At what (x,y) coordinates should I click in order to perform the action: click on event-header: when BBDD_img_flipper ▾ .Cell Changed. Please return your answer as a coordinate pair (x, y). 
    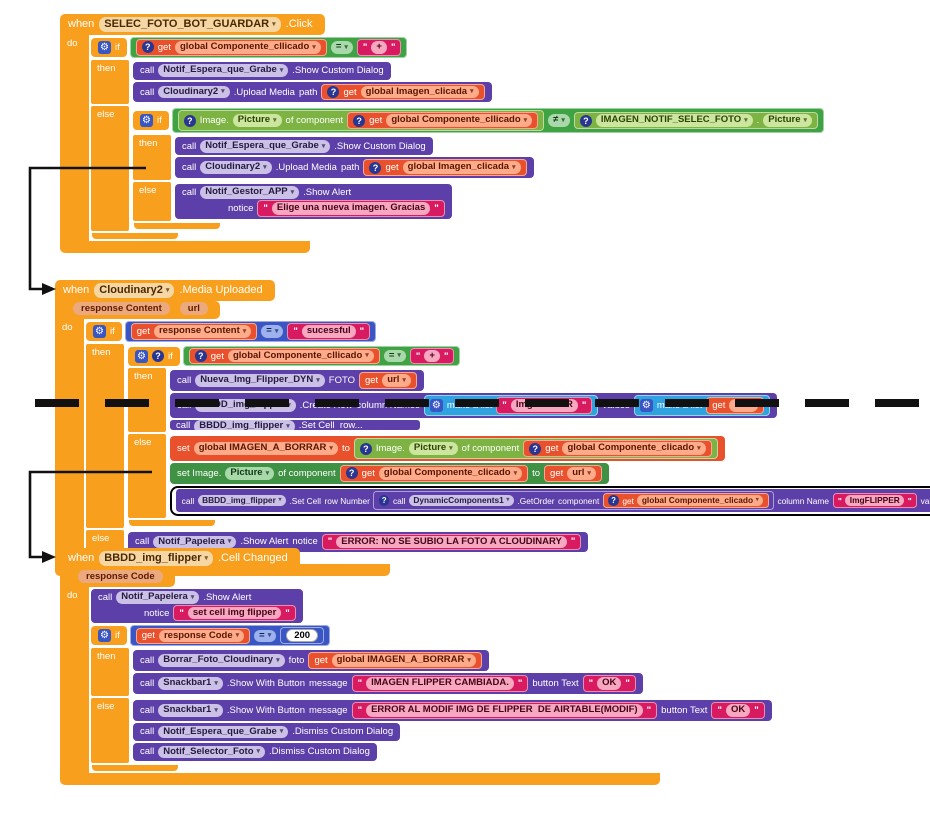
    Looking at the image, I should click on (180, 558).